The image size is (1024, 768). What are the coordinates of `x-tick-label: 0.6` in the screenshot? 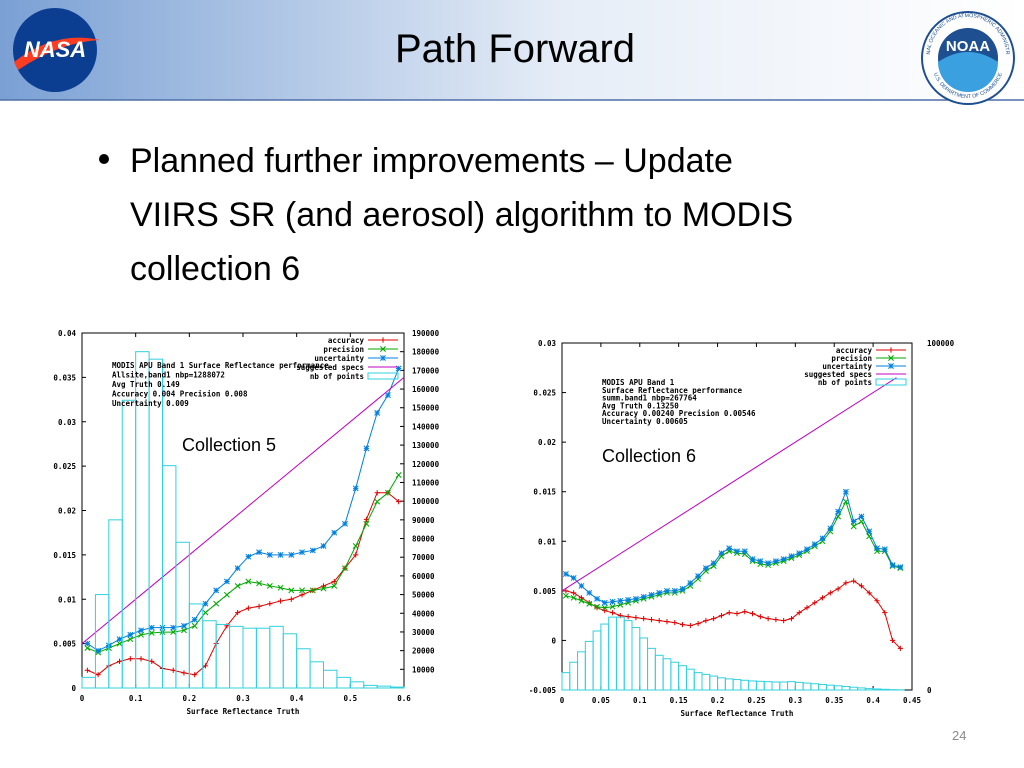 It's located at (404, 698).